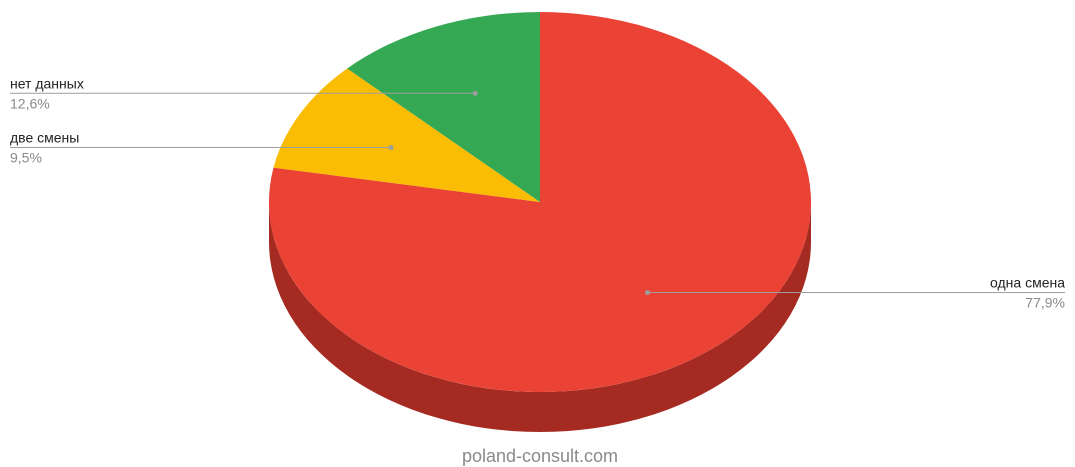  I want to click on slice-name: нет данных, so click(47, 83).